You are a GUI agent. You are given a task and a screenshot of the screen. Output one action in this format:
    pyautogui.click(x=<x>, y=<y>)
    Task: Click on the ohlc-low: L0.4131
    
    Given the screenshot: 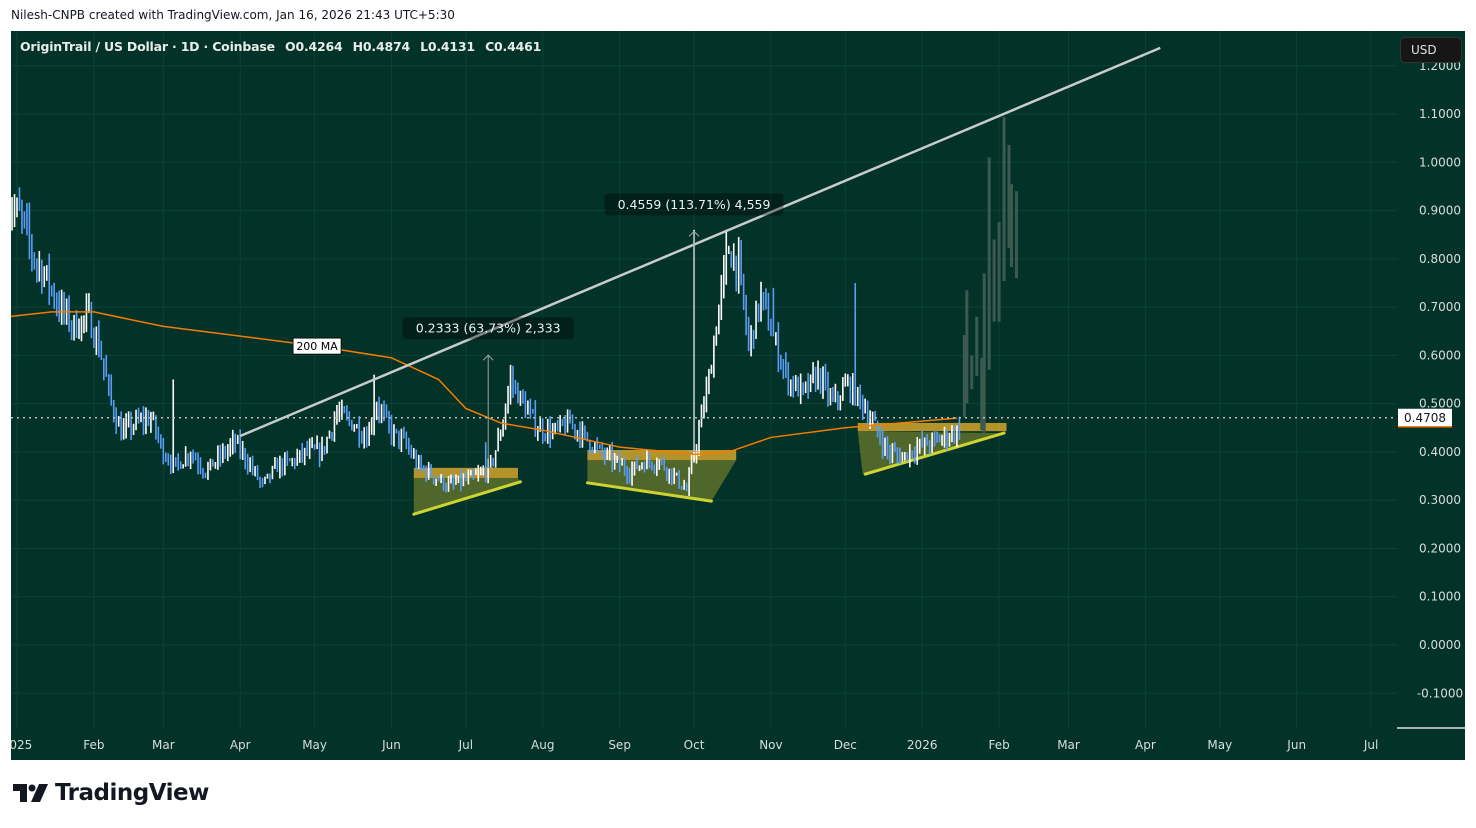 What is the action you would take?
    pyautogui.click(x=447, y=46)
    